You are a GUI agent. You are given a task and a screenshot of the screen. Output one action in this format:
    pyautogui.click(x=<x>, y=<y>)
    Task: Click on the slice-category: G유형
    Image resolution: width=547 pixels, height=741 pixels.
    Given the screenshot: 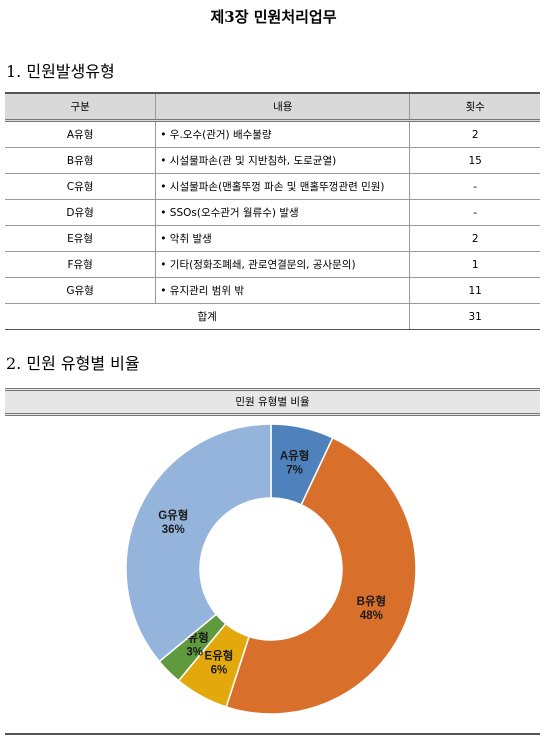 What is the action you would take?
    pyautogui.click(x=173, y=515)
    